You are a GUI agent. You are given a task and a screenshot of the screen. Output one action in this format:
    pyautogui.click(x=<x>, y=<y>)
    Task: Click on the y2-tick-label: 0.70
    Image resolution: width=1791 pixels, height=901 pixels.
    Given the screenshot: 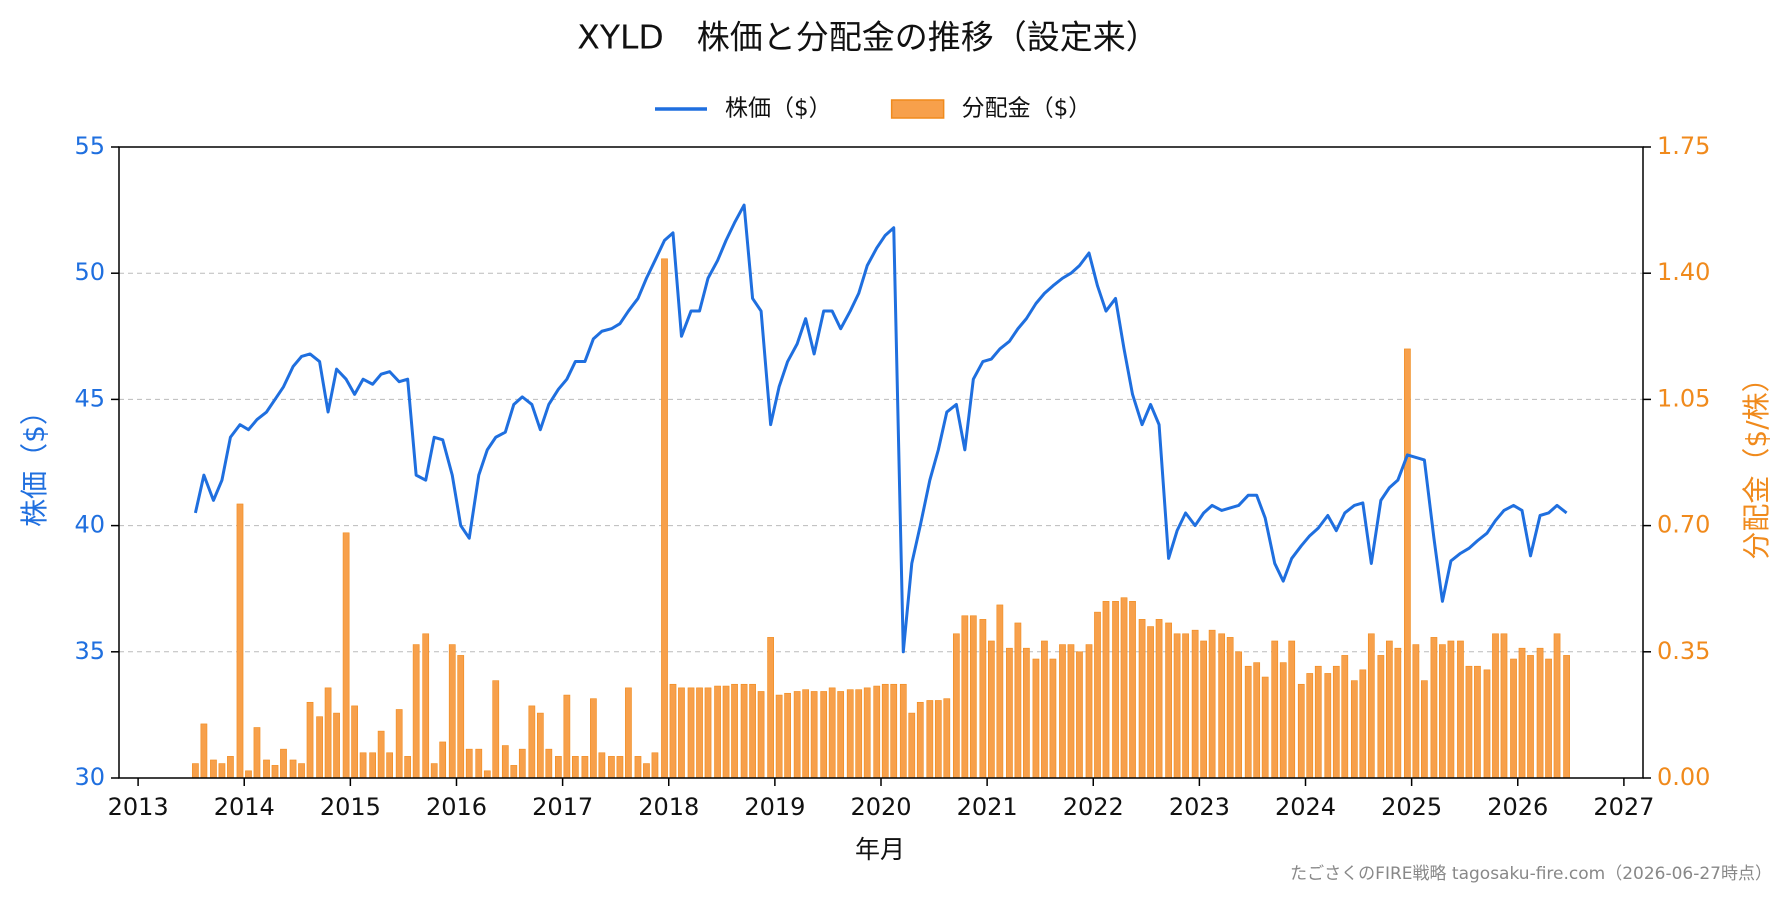 What is the action you would take?
    pyautogui.click(x=1683, y=525)
    